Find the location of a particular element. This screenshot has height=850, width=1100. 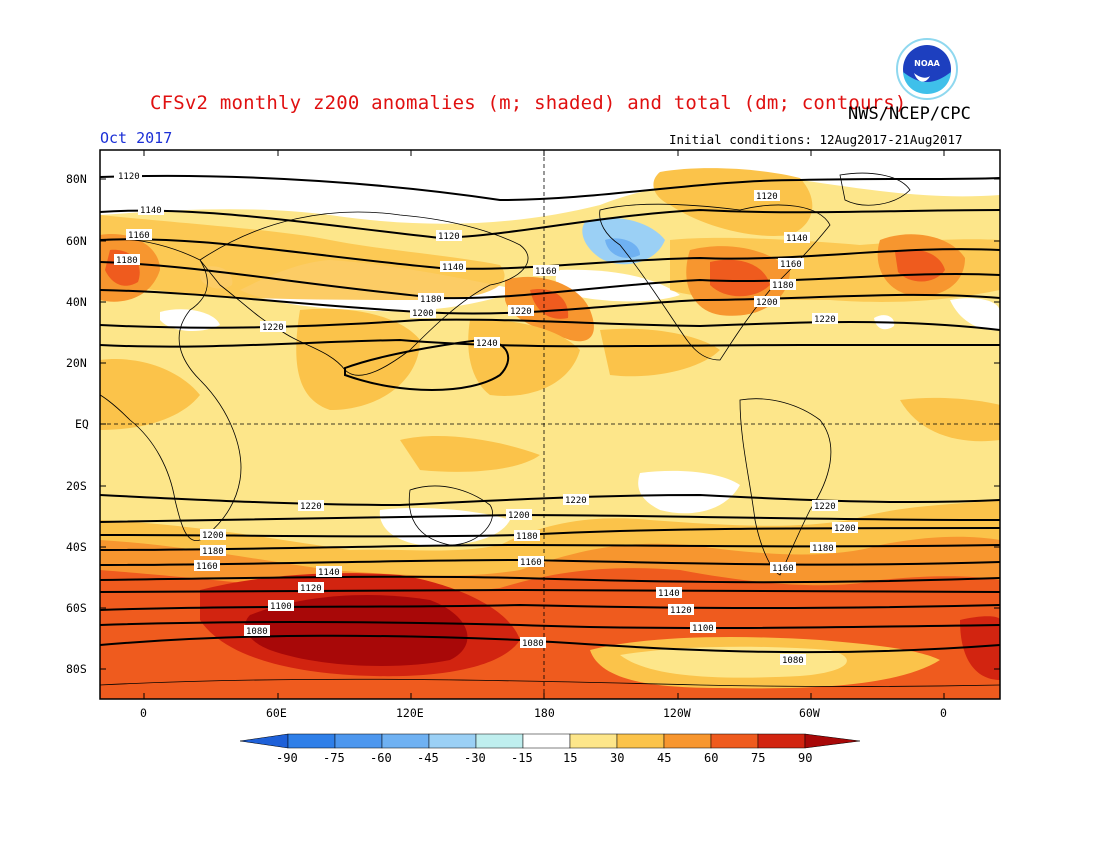

lon-label: 60W is located at coordinates (809, 713).